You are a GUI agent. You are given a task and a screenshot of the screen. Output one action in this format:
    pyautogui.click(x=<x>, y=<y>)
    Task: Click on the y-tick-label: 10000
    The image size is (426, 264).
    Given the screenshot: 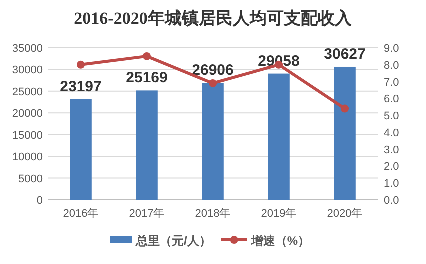 What is the action you would take?
    pyautogui.click(x=27, y=158)
    